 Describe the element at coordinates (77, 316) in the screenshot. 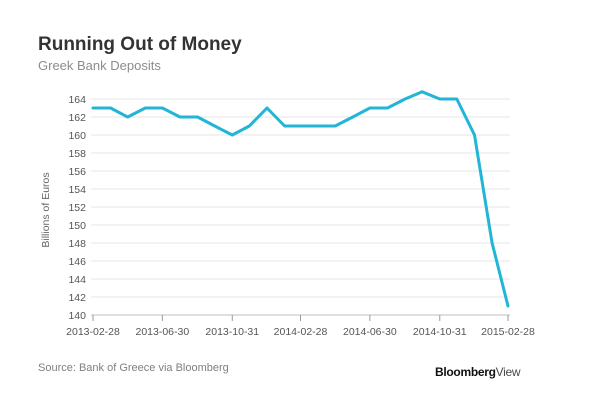

I see `y-tick-label: 140` at that location.